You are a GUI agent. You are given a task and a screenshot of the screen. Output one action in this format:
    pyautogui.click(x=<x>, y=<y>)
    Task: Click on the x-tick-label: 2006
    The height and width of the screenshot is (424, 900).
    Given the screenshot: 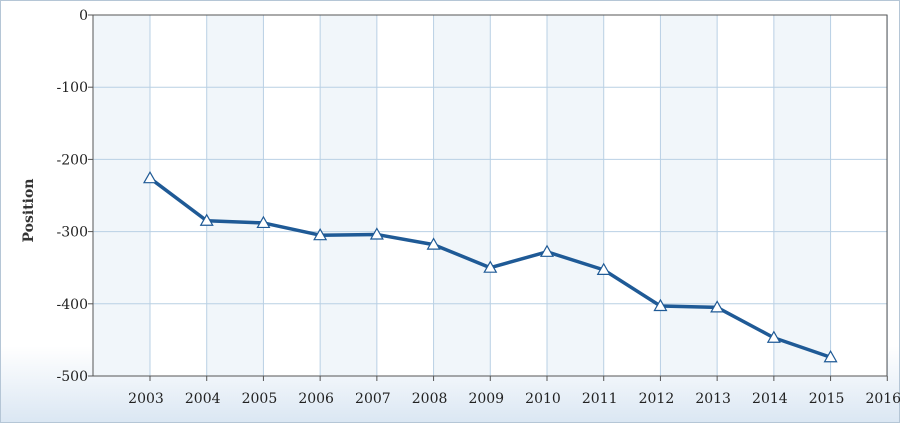 What is the action you would take?
    pyautogui.click(x=316, y=399)
    